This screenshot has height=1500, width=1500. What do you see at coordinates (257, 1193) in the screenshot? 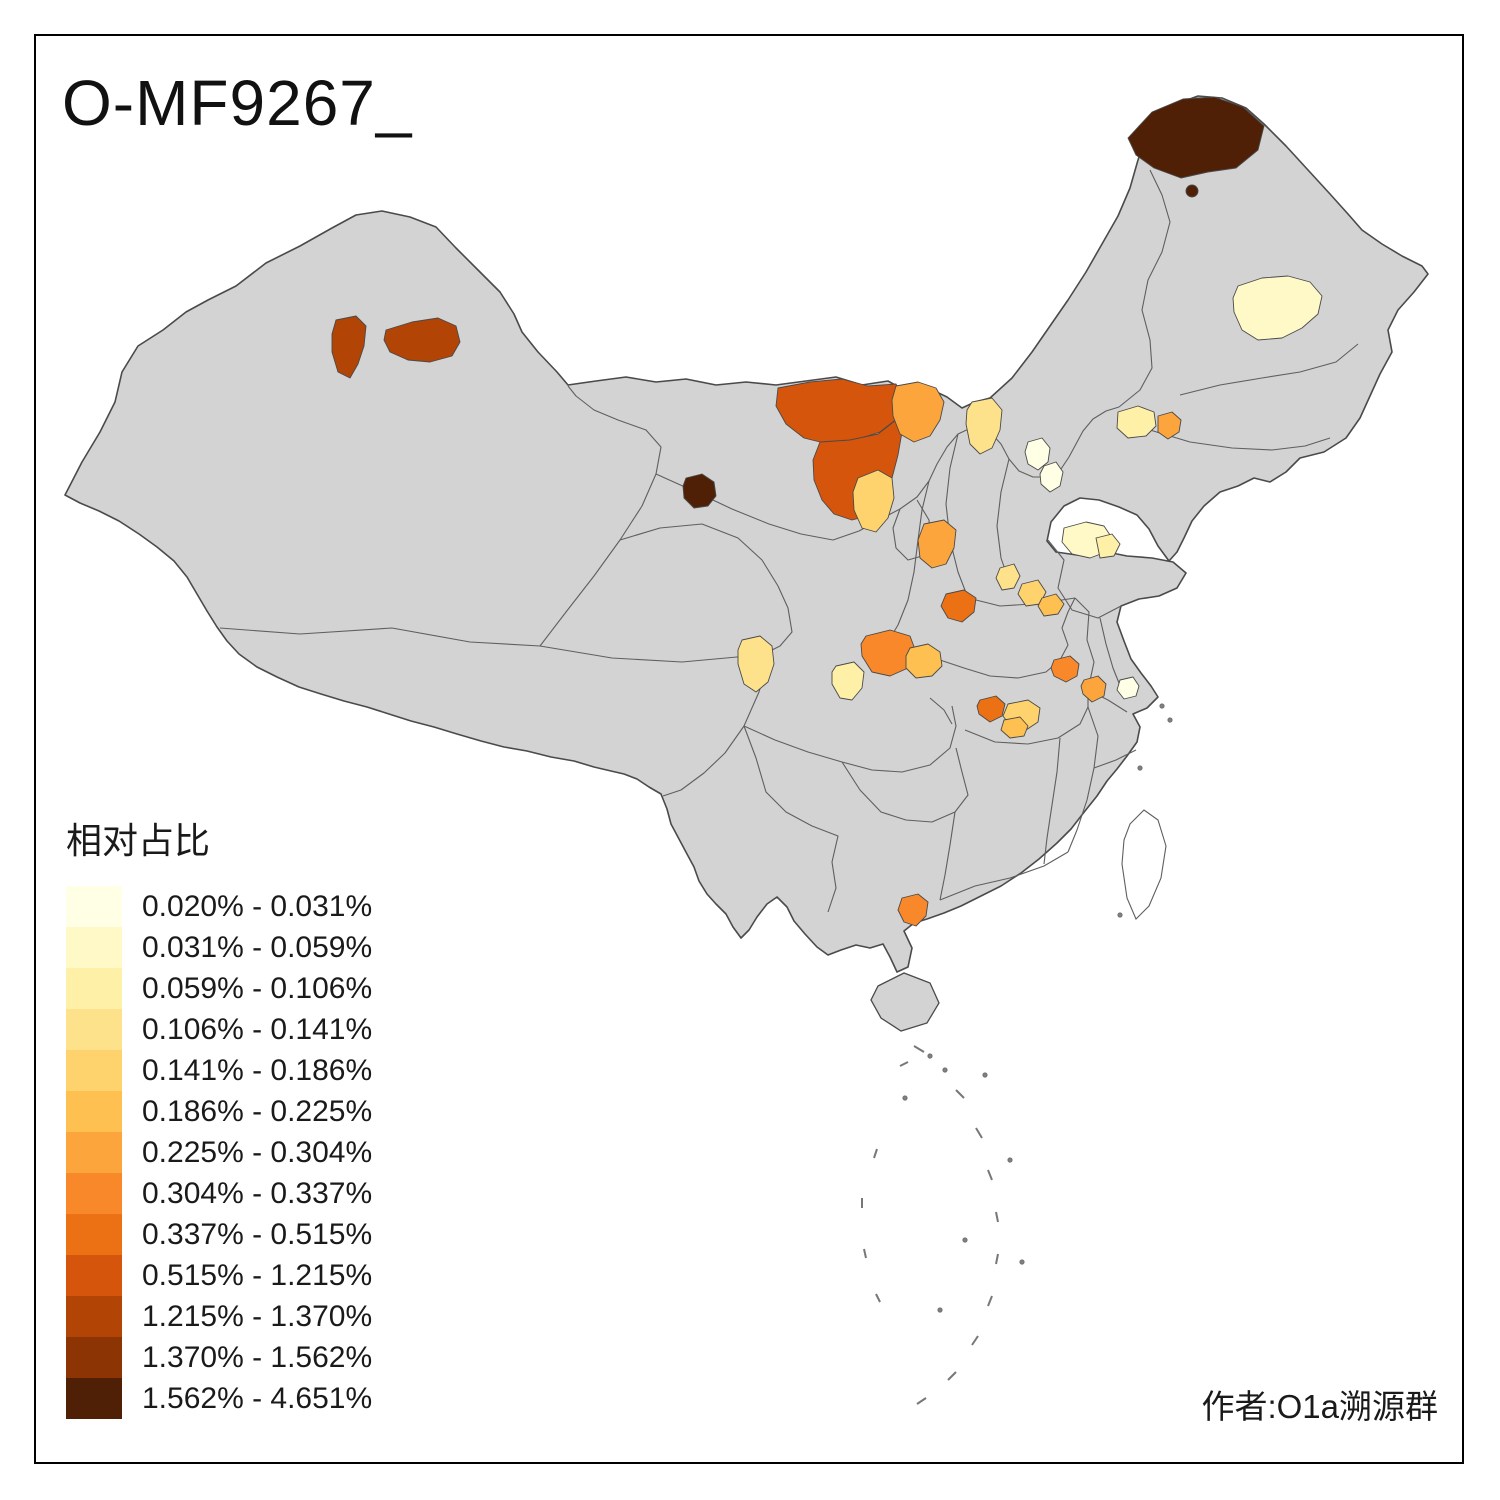
I see `legend-label: 0.304% - 0.337%` at bounding box center [257, 1193].